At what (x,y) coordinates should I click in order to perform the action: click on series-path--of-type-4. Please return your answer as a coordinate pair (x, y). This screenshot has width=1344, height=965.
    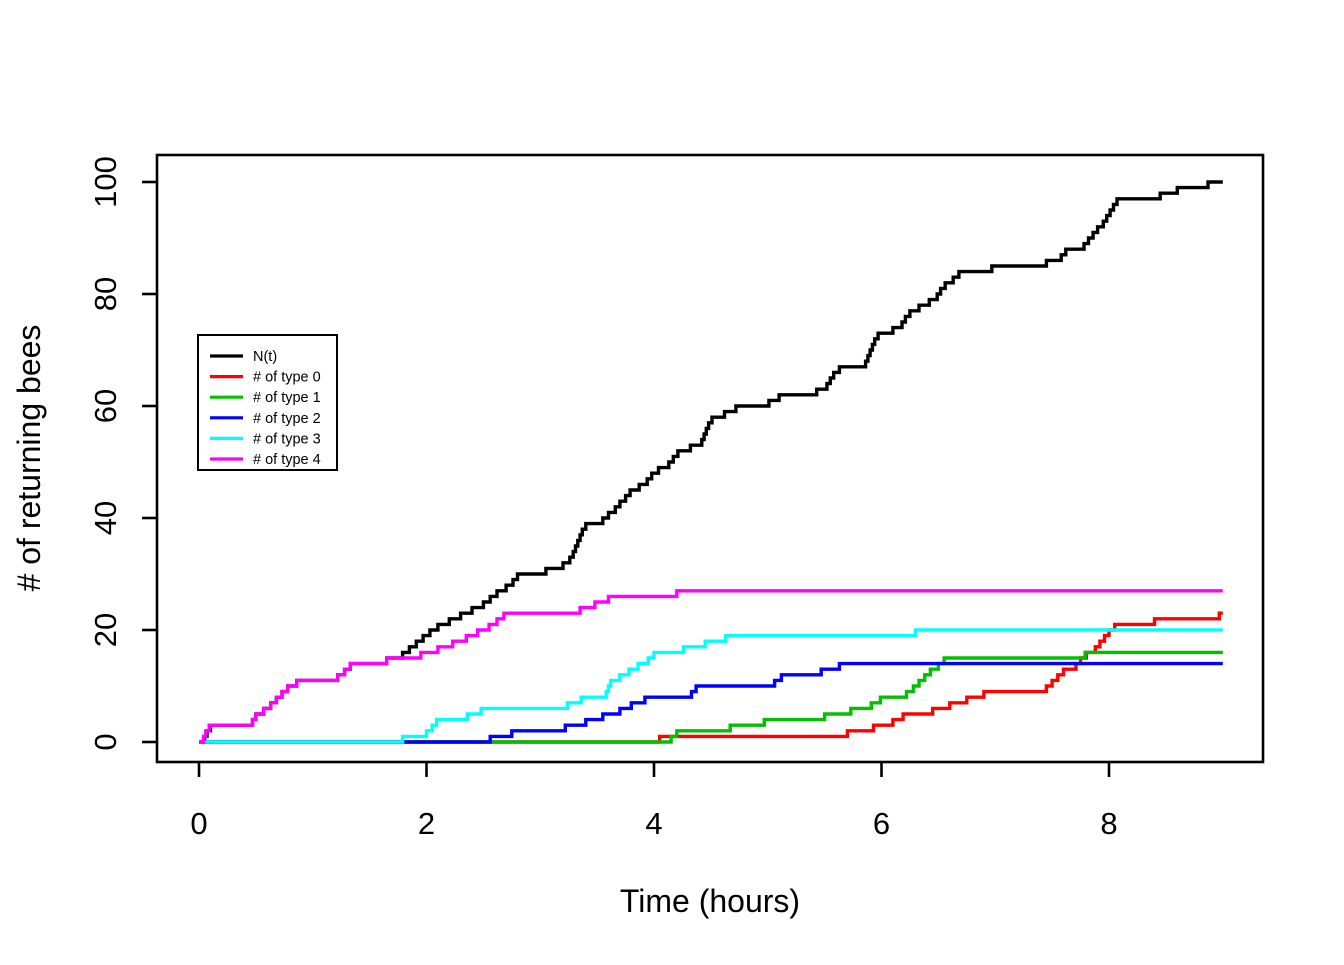
    Looking at the image, I should click on (711, 666).